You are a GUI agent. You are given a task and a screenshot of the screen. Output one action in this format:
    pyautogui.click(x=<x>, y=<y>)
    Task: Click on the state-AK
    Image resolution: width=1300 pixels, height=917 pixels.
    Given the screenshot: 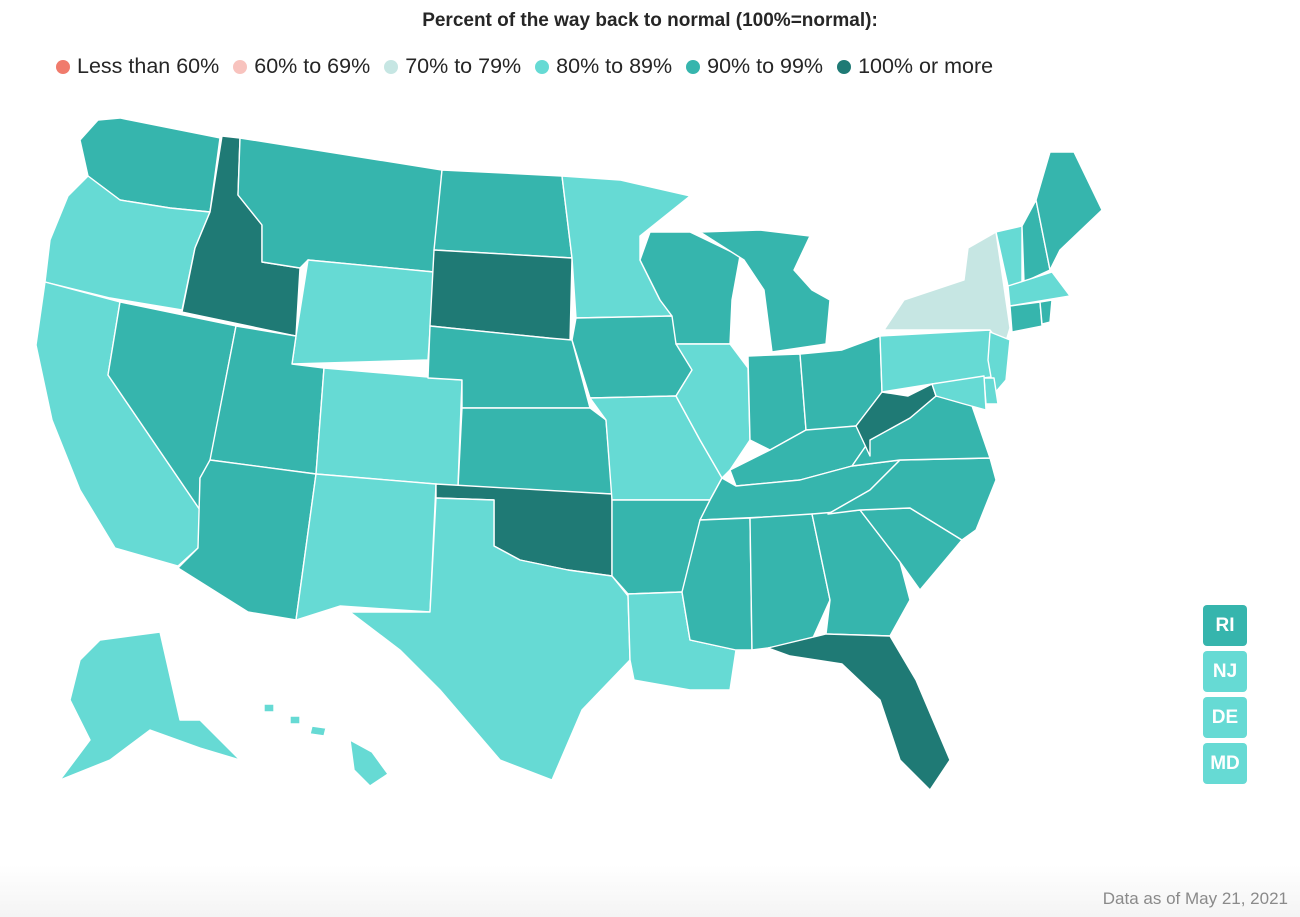 What is the action you would take?
    pyautogui.click(x=150, y=706)
    